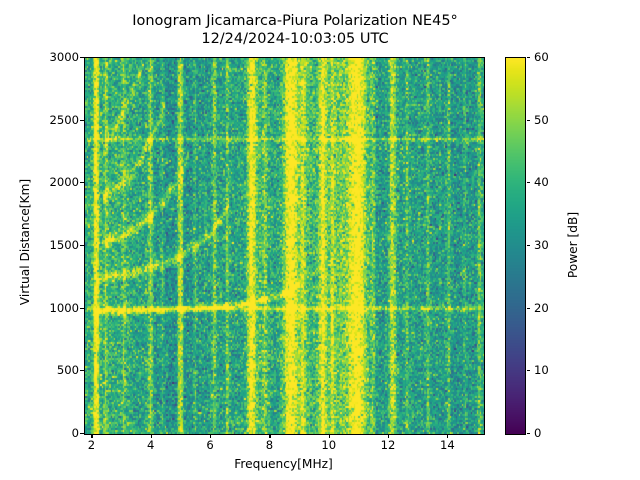 This screenshot has width=640, height=480. What do you see at coordinates (91, 445) in the screenshot?
I see `x-tick-label: 2` at bounding box center [91, 445].